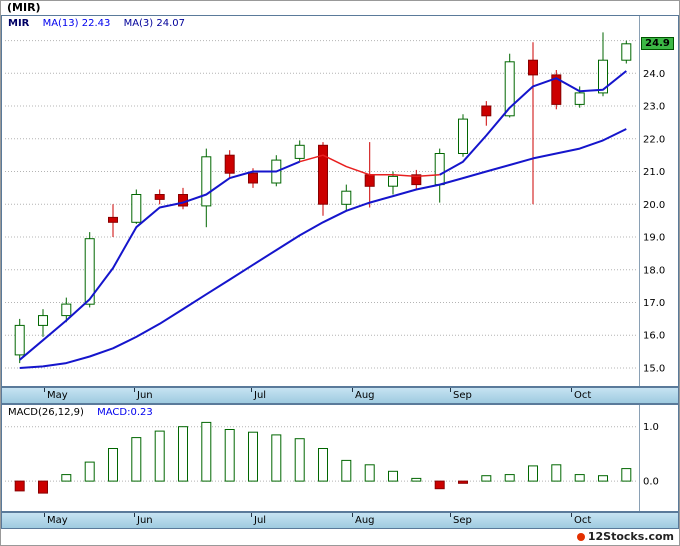  I want to click on legend-ma3: MA(3) 24.07, so click(154, 23).